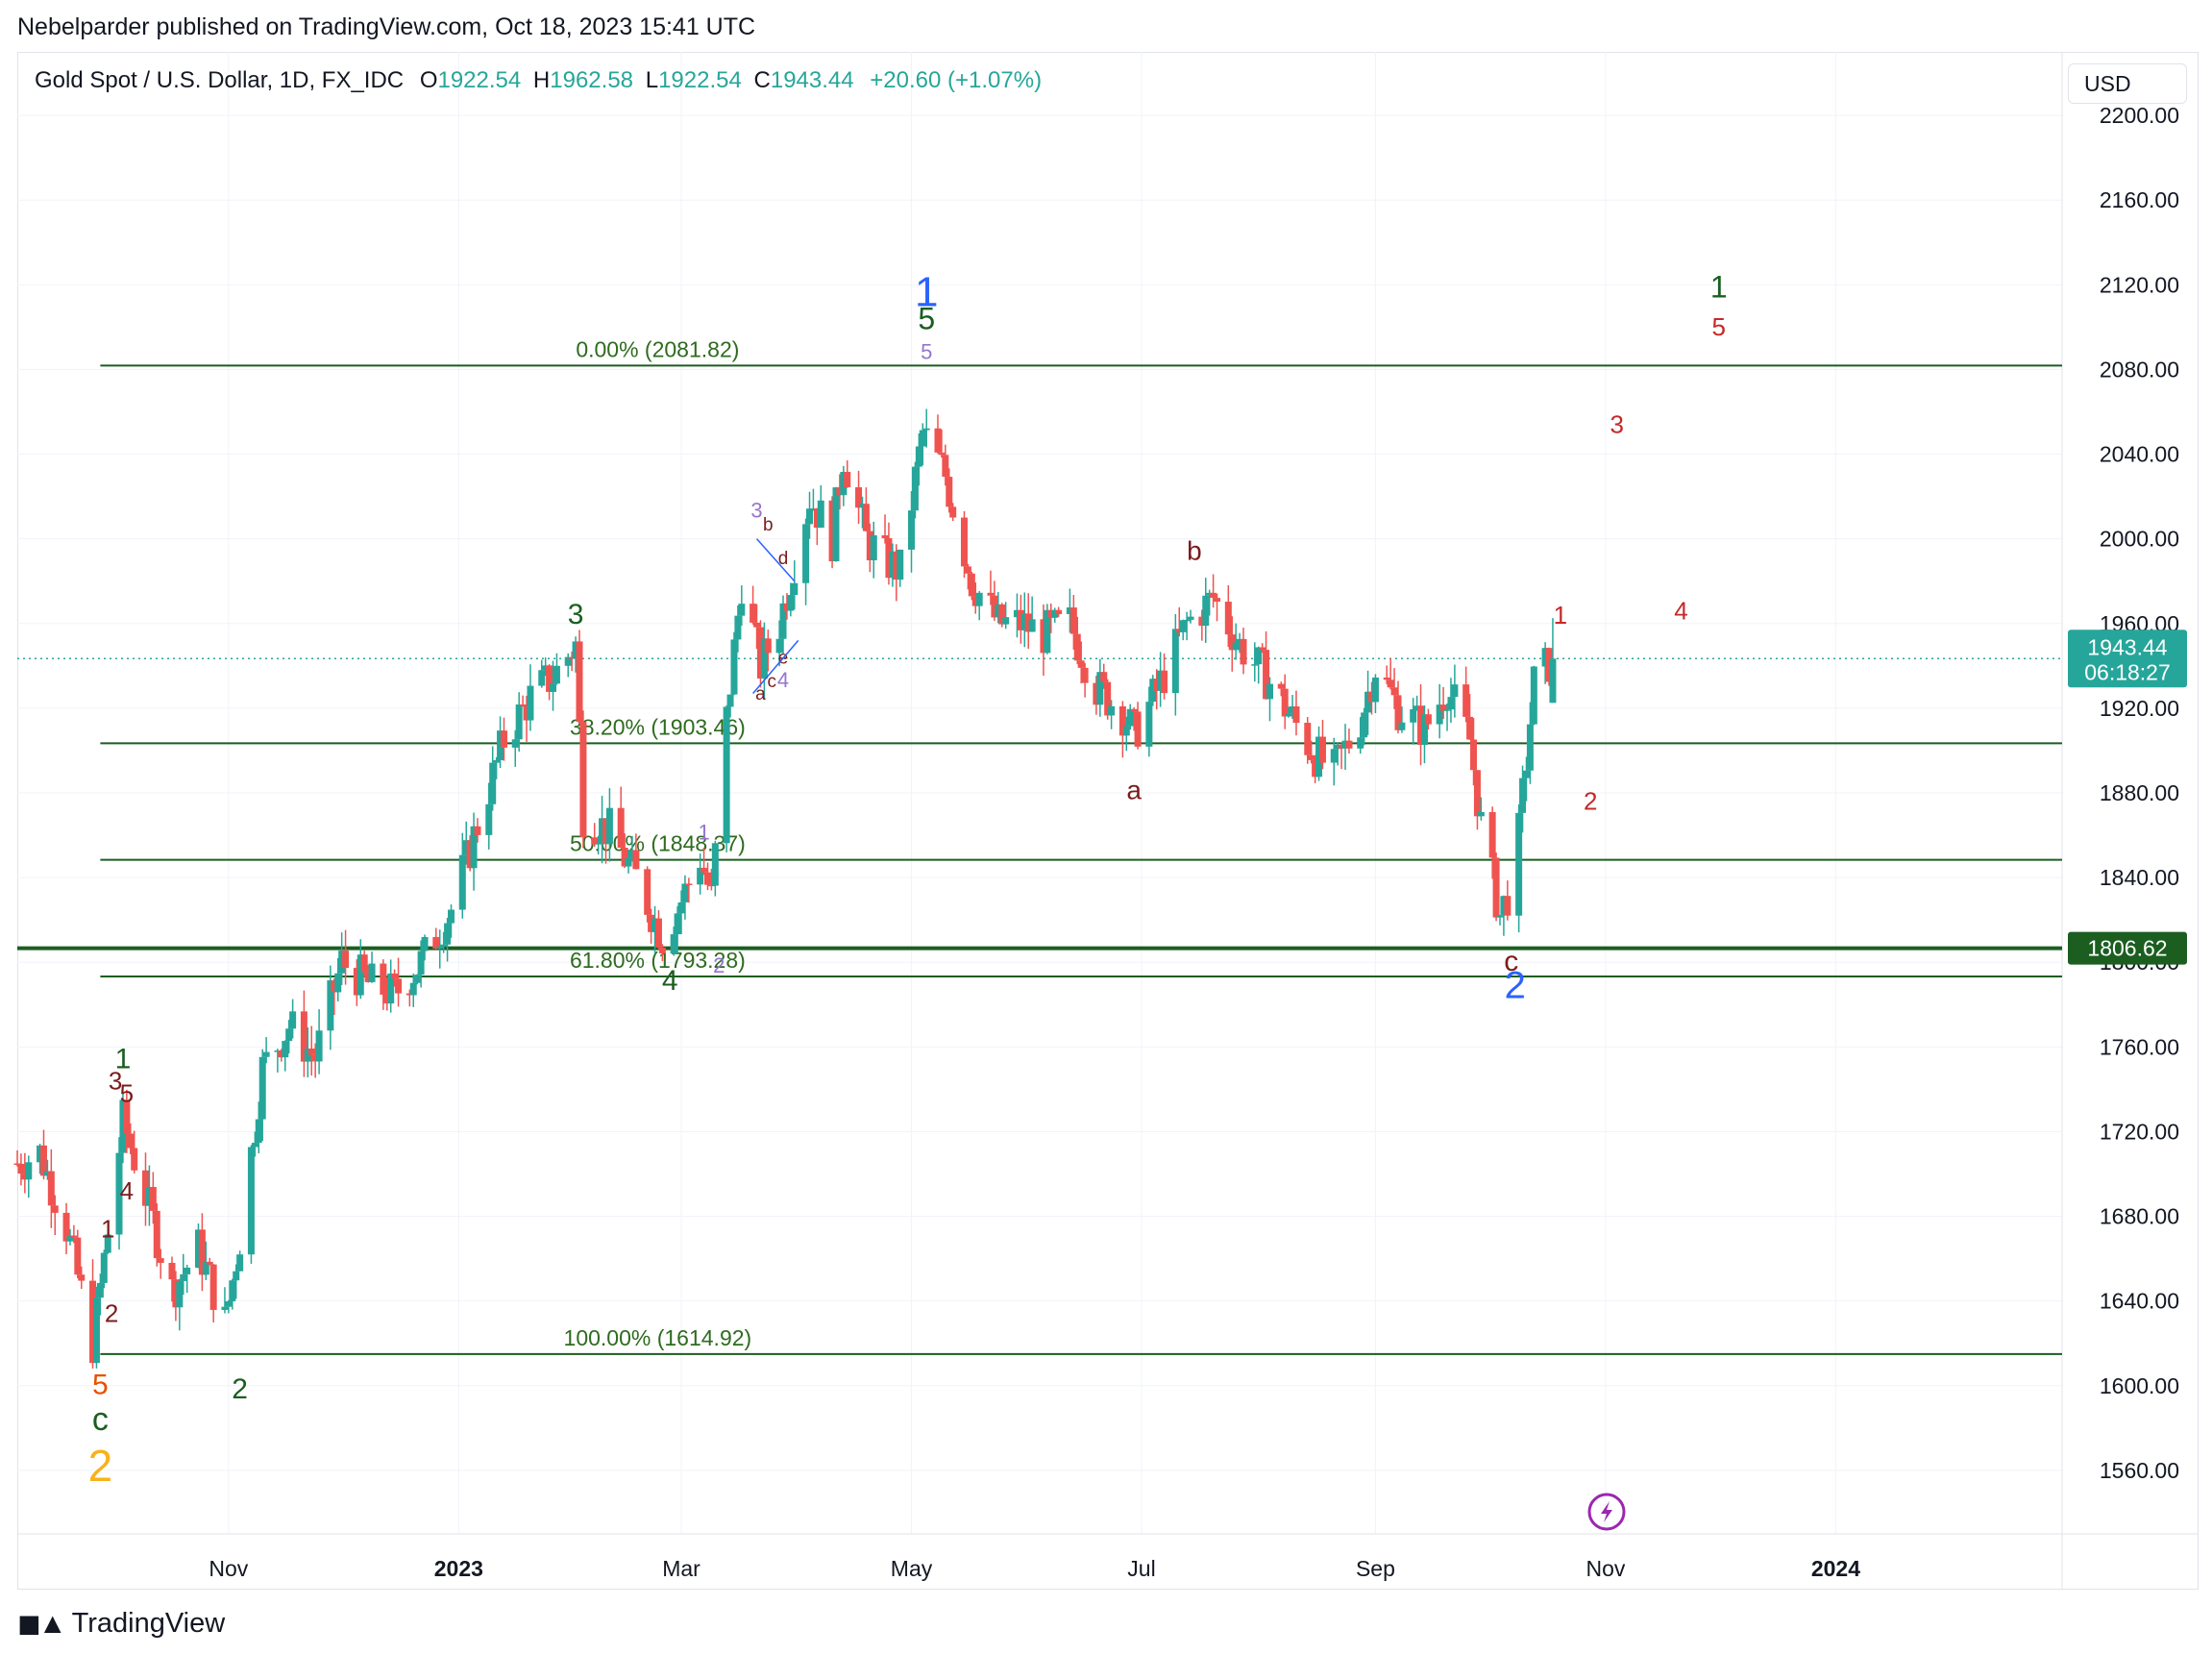 The width and height of the screenshot is (2212, 1655). Describe the element at coordinates (2127, 948) in the screenshot. I see `support-price-value: 1806.62` at that location.